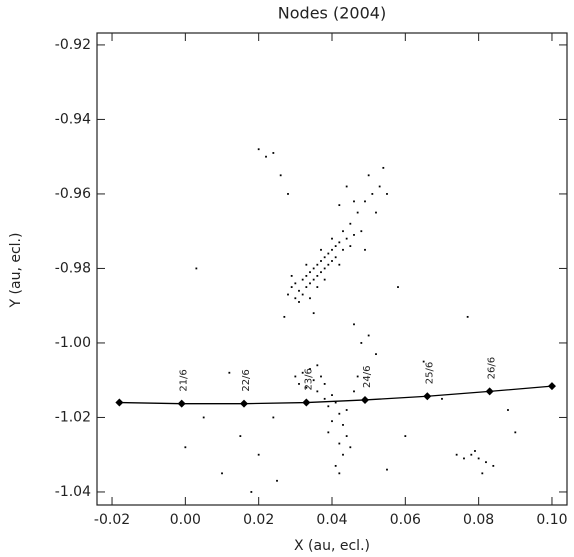 The image size is (574, 557). What do you see at coordinates (336, 395) in the screenshot?
I see `orbit-line` at bounding box center [336, 395].